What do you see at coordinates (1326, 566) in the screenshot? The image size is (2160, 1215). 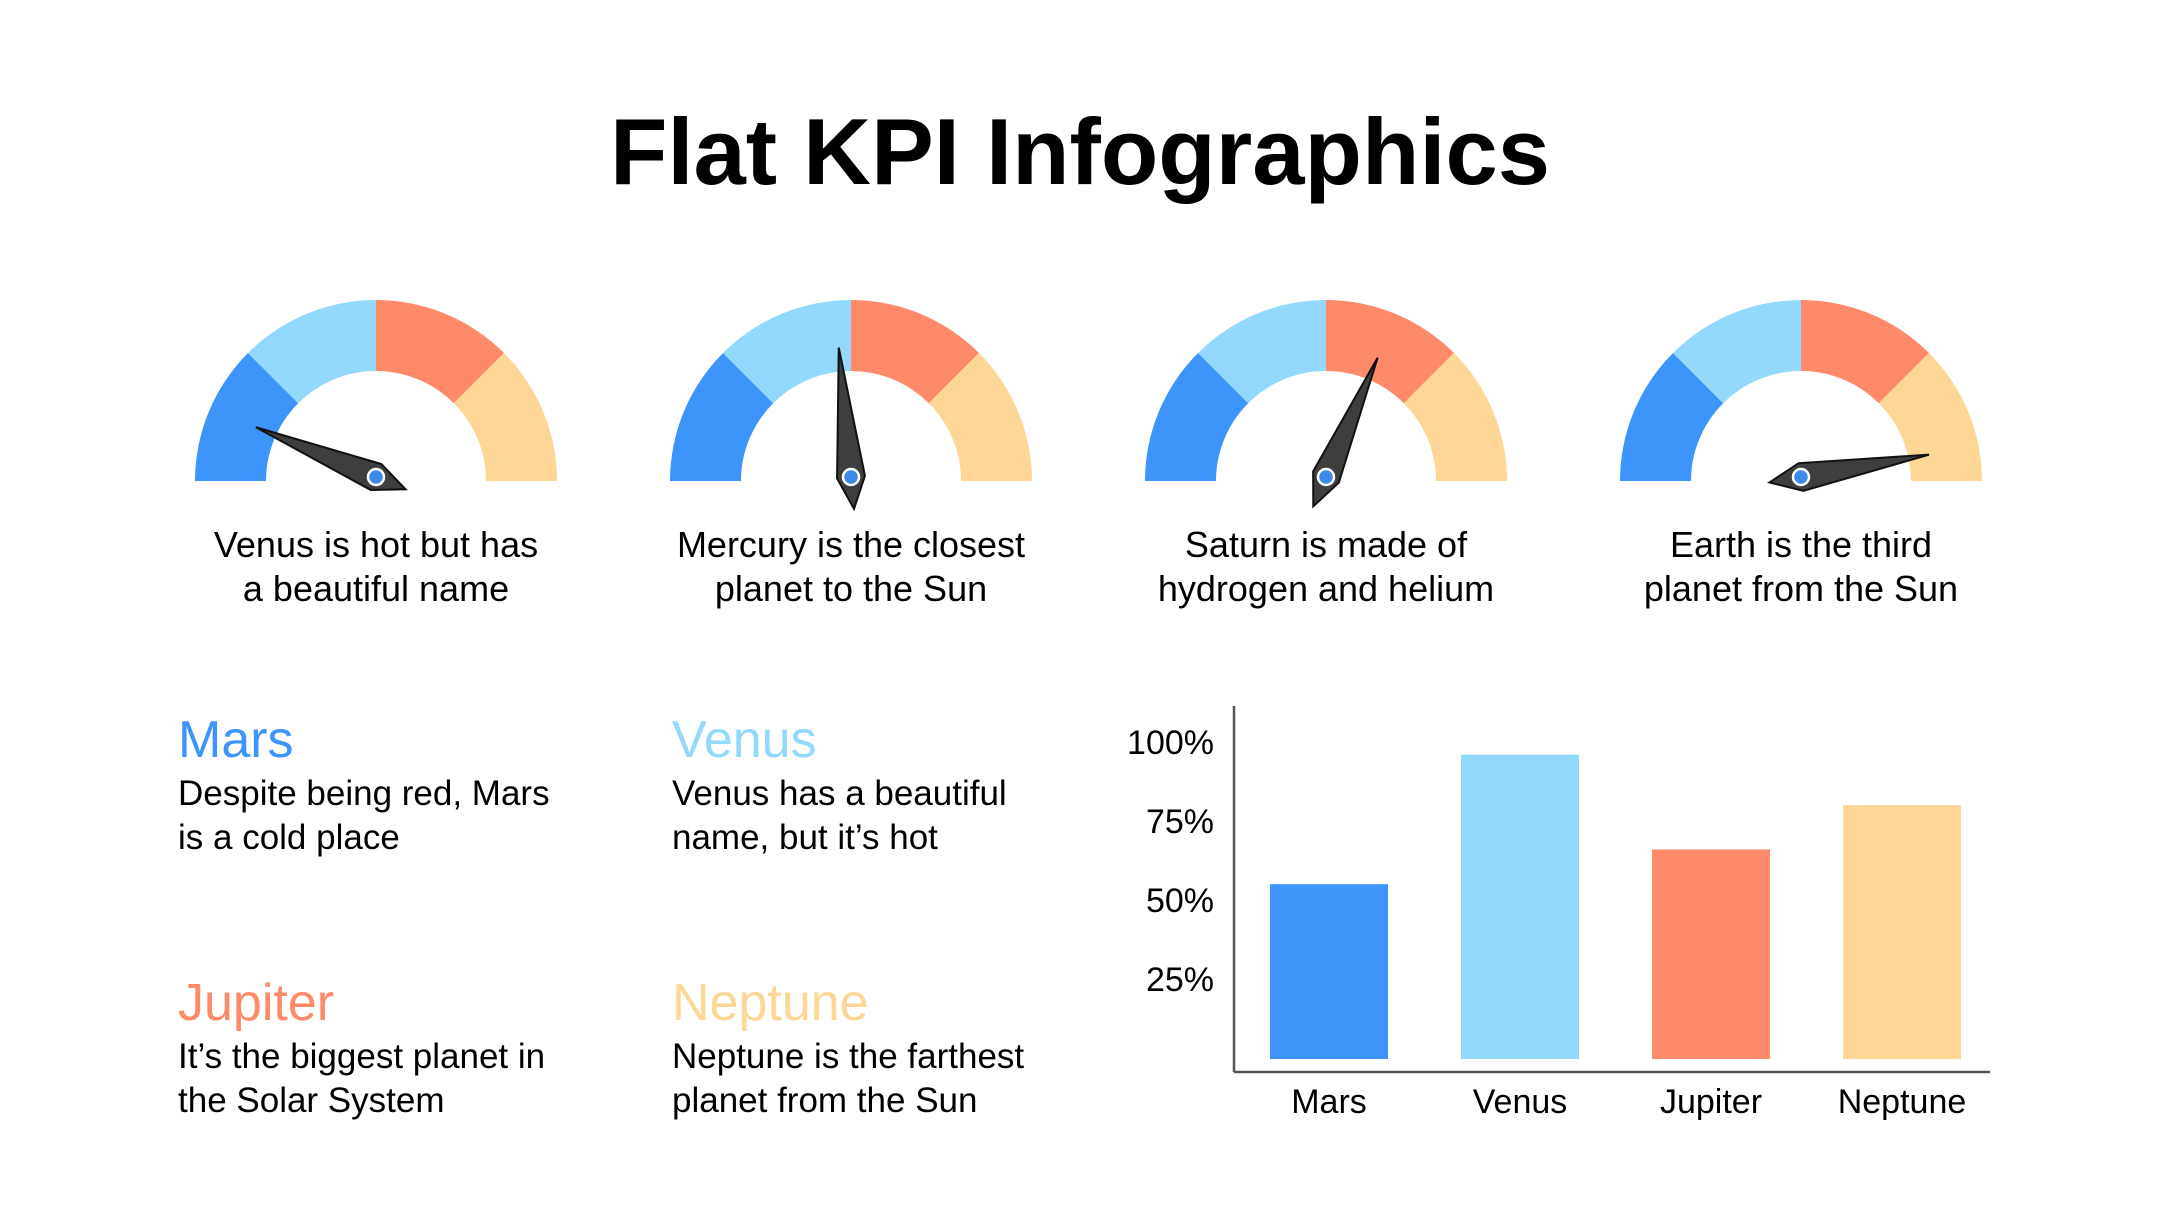 I see `gauge-3-caption: Saturn is made of hydrogen and helium` at bounding box center [1326, 566].